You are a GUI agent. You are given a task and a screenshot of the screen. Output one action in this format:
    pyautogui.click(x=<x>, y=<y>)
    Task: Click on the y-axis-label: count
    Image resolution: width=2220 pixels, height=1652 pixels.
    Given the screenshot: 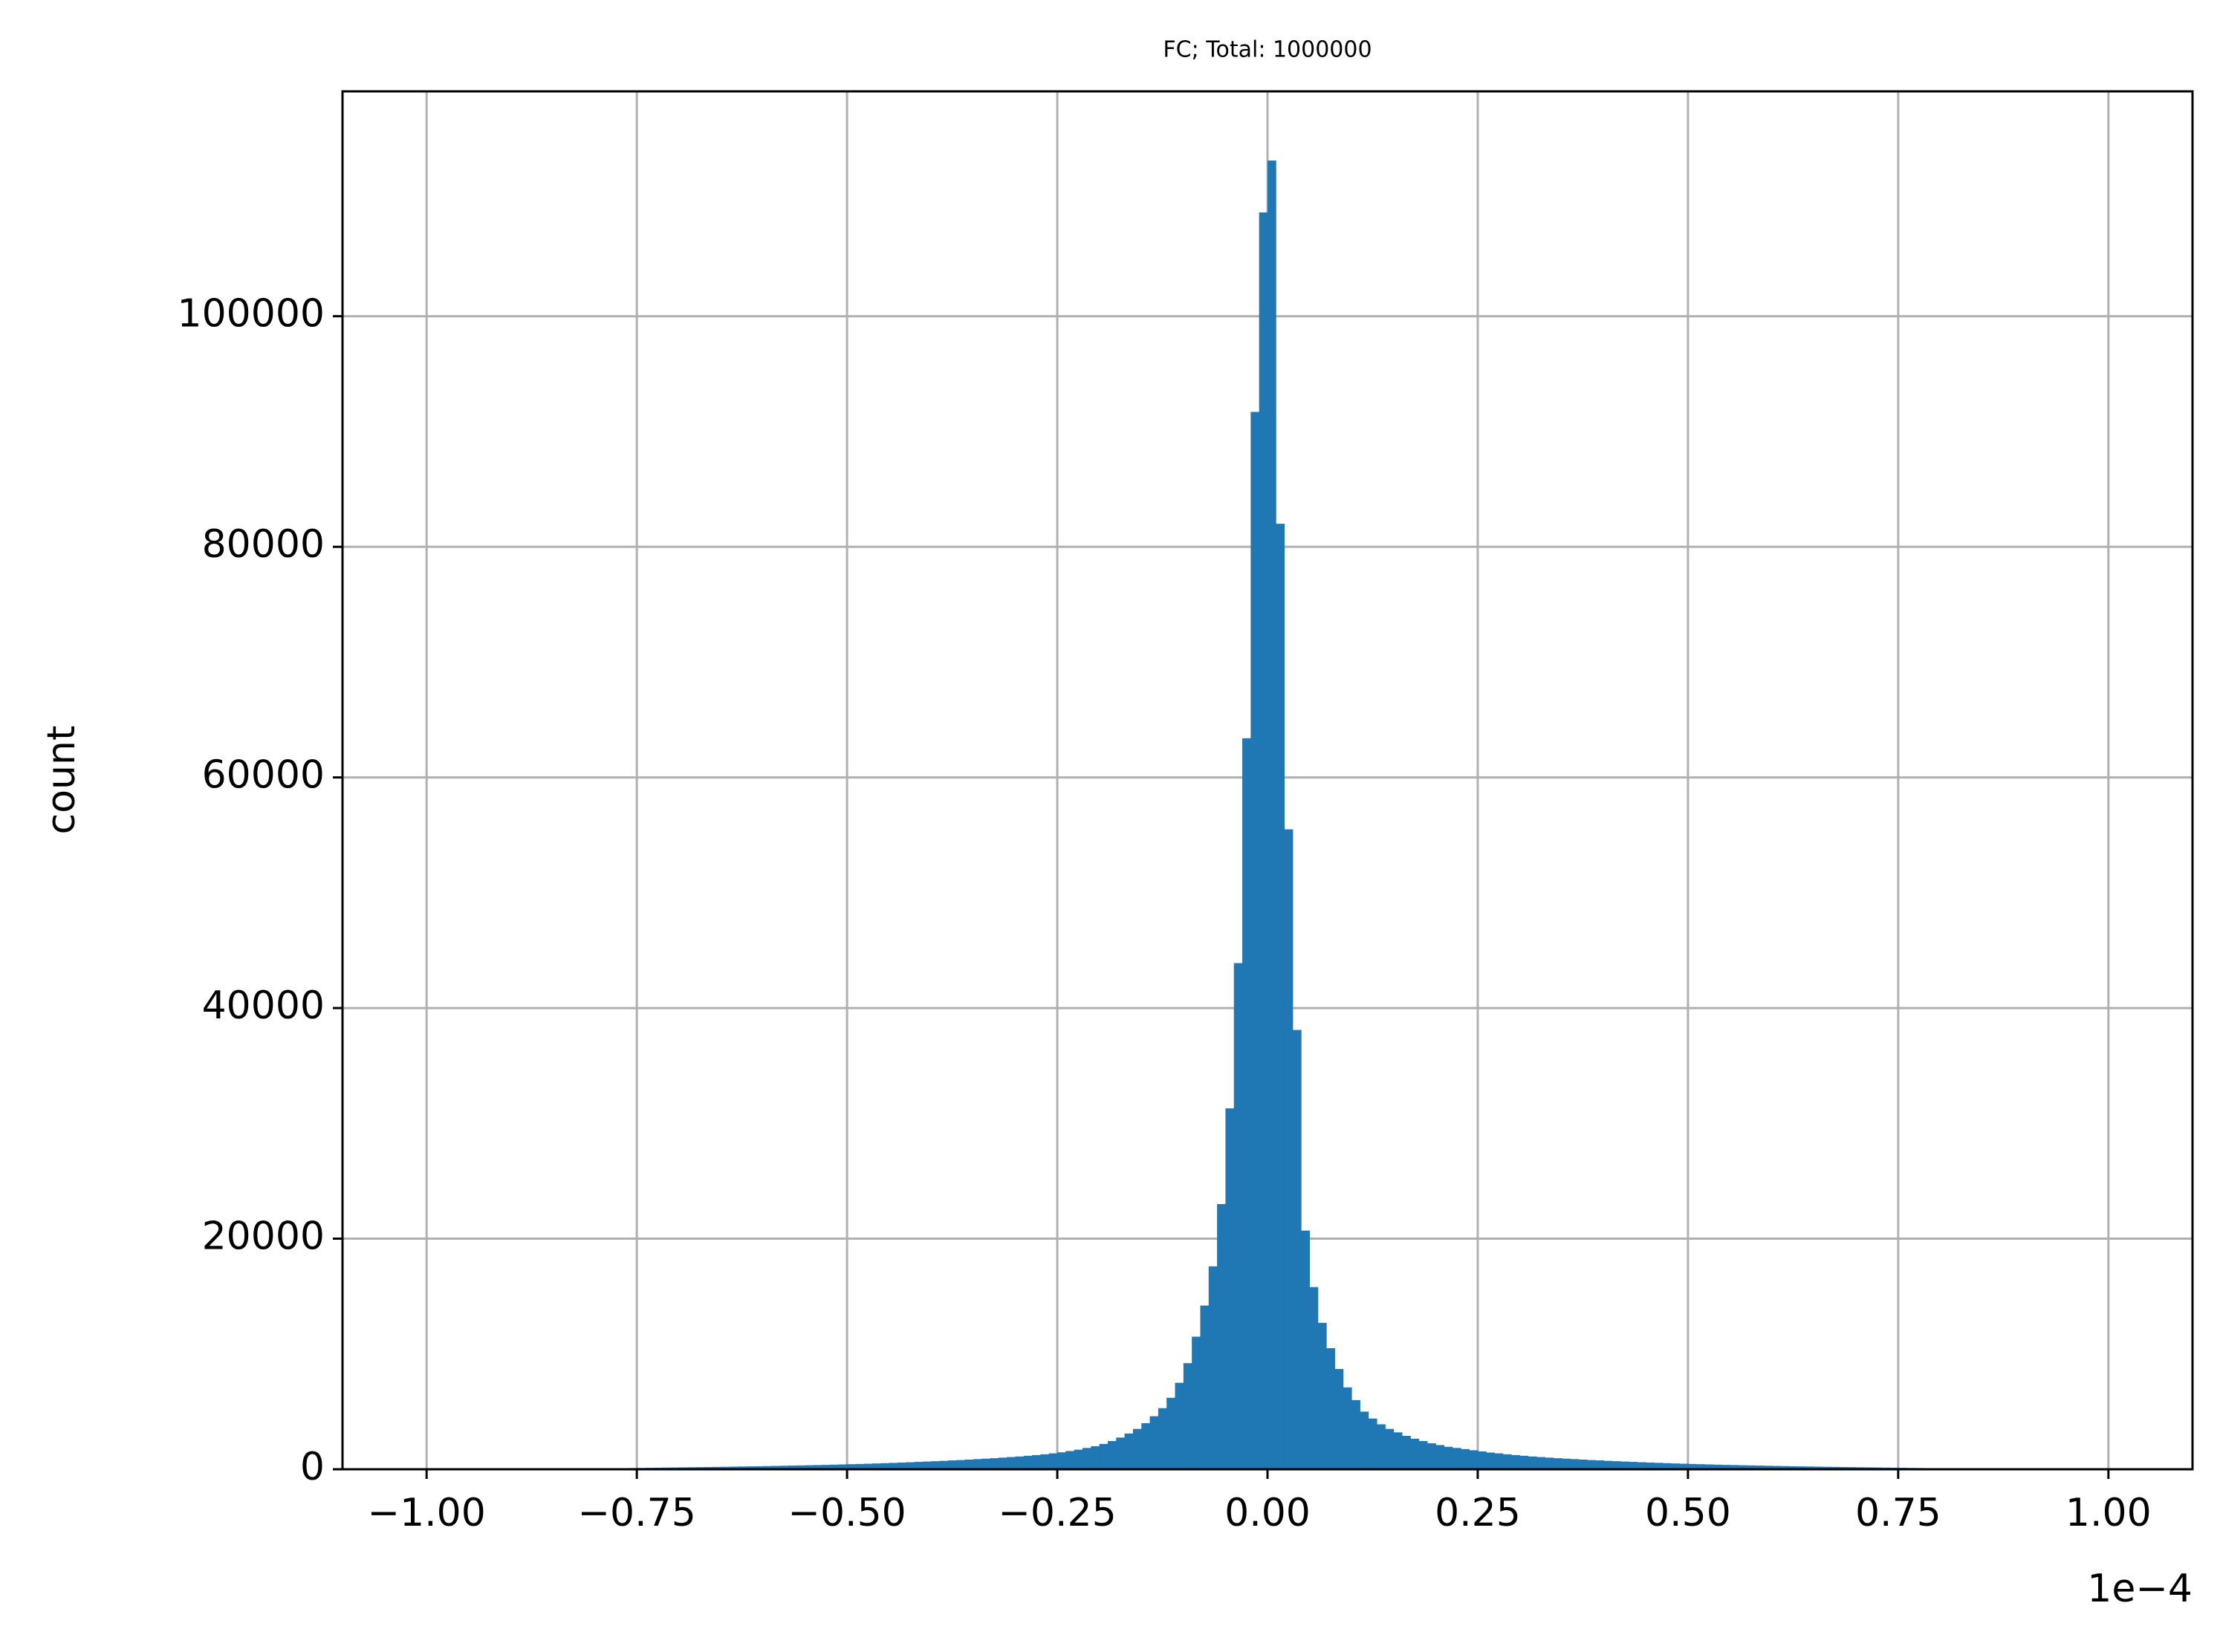 What is the action you would take?
    pyautogui.click(x=61, y=781)
    